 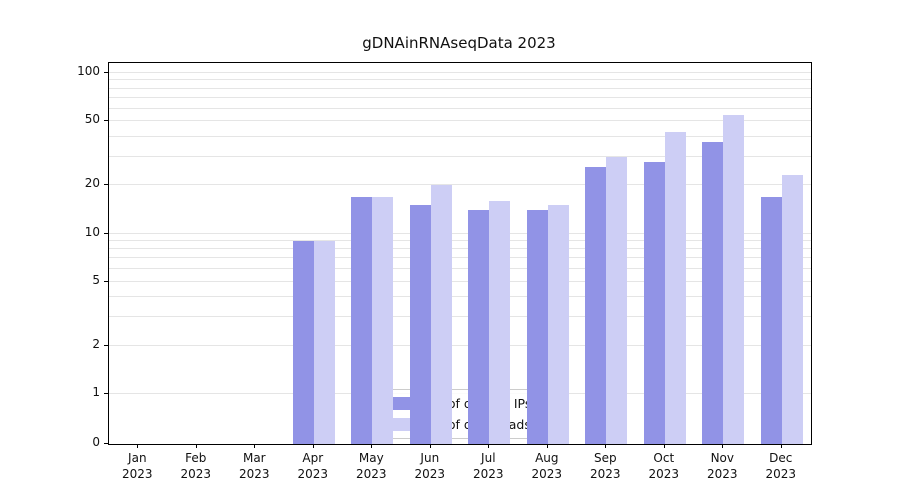 I want to click on y-tick-label: 0, so click(x=96, y=442).